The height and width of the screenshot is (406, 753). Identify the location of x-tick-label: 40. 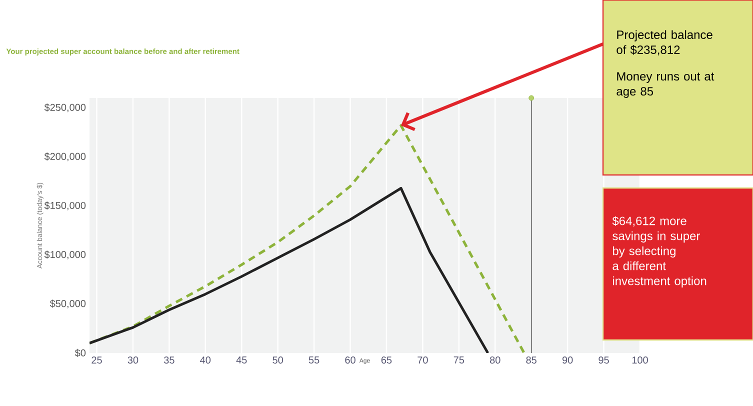
(205, 360).